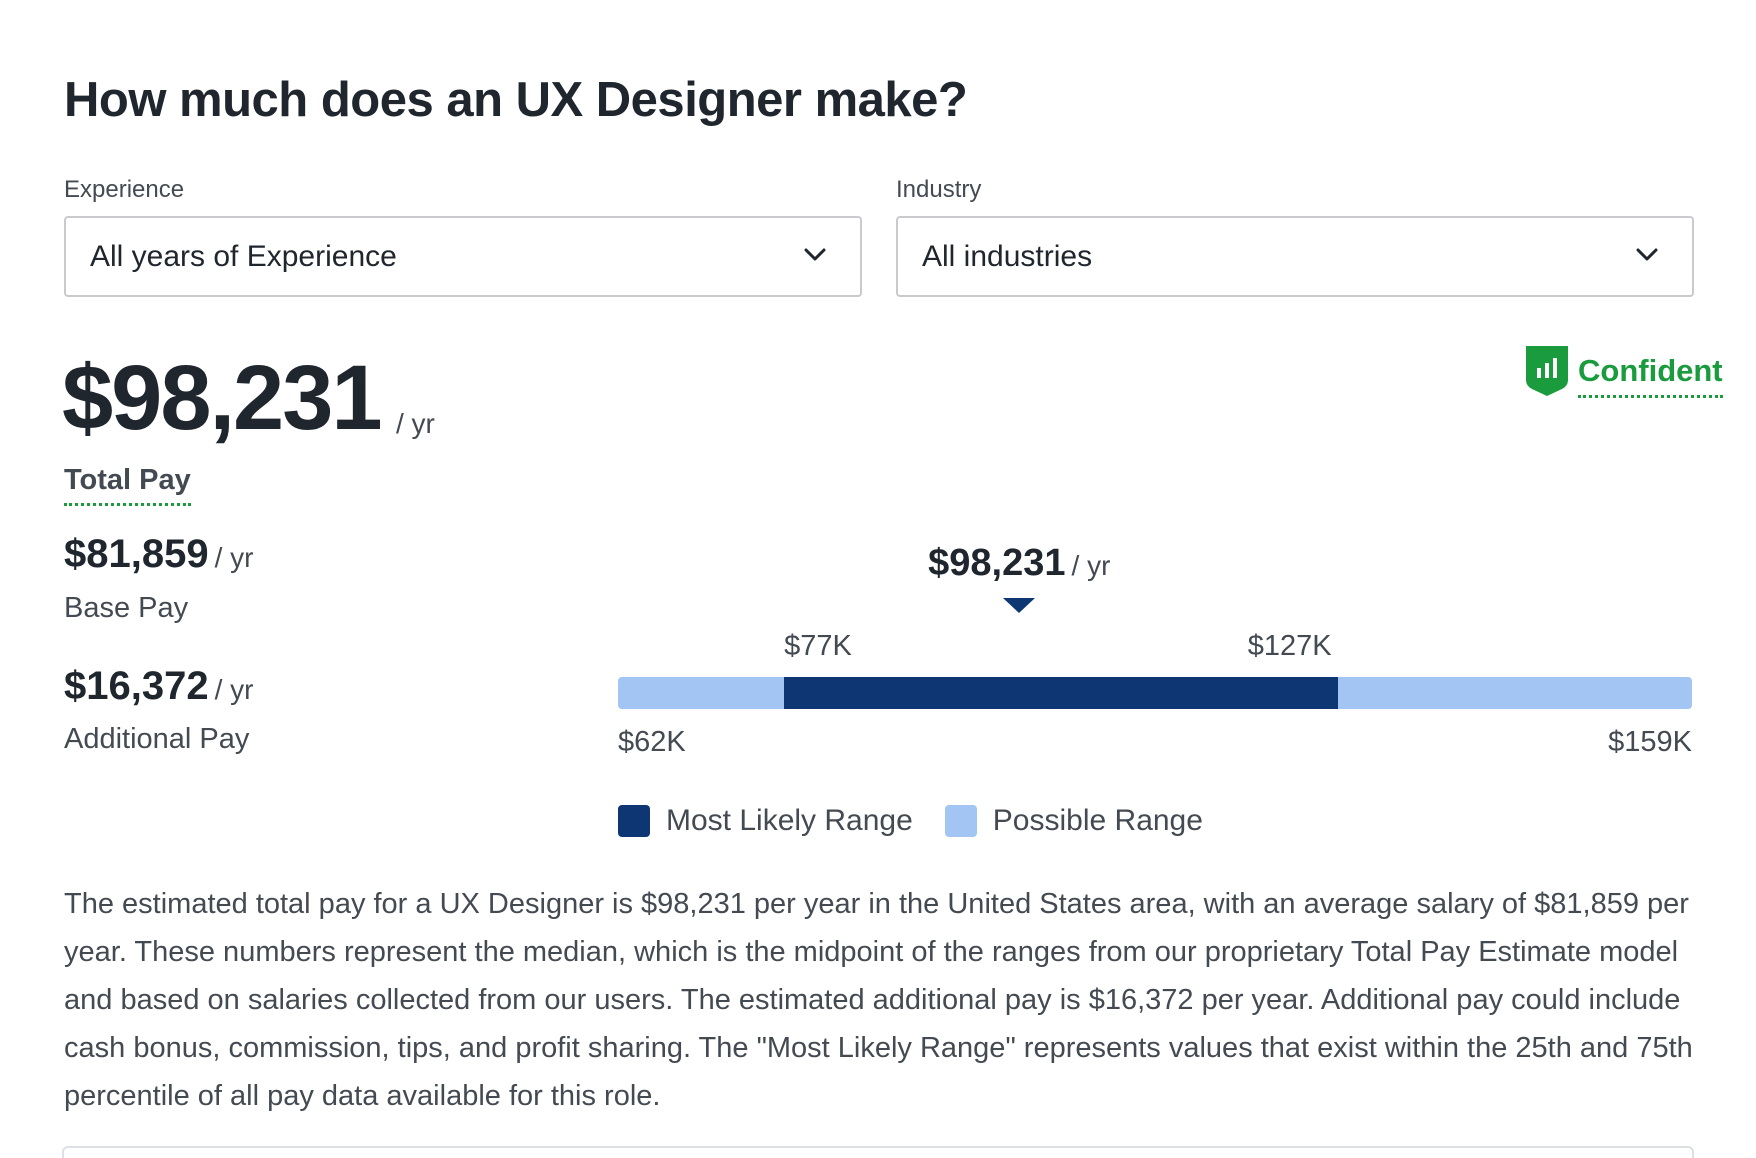  What do you see at coordinates (126, 608) in the screenshot?
I see `base-pay-label: Base Pay` at bounding box center [126, 608].